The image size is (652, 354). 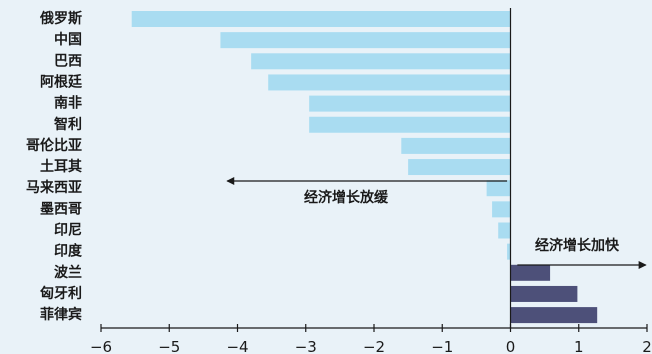 What do you see at coordinates (169, 346) in the screenshot?
I see `x-tick-label: −5` at bounding box center [169, 346].